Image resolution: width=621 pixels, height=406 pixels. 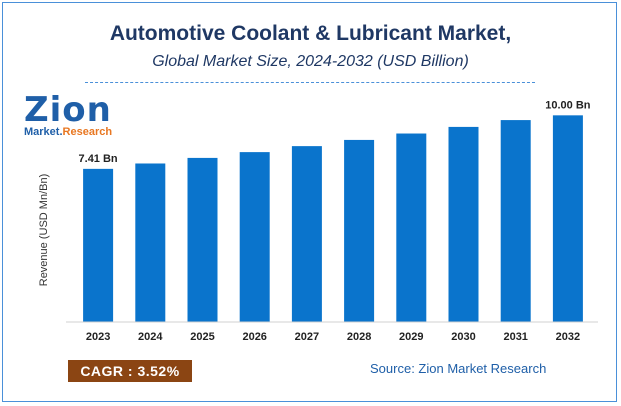 What do you see at coordinates (568, 337) in the screenshot?
I see `x-tick-label: 2032` at bounding box center [568, 337].